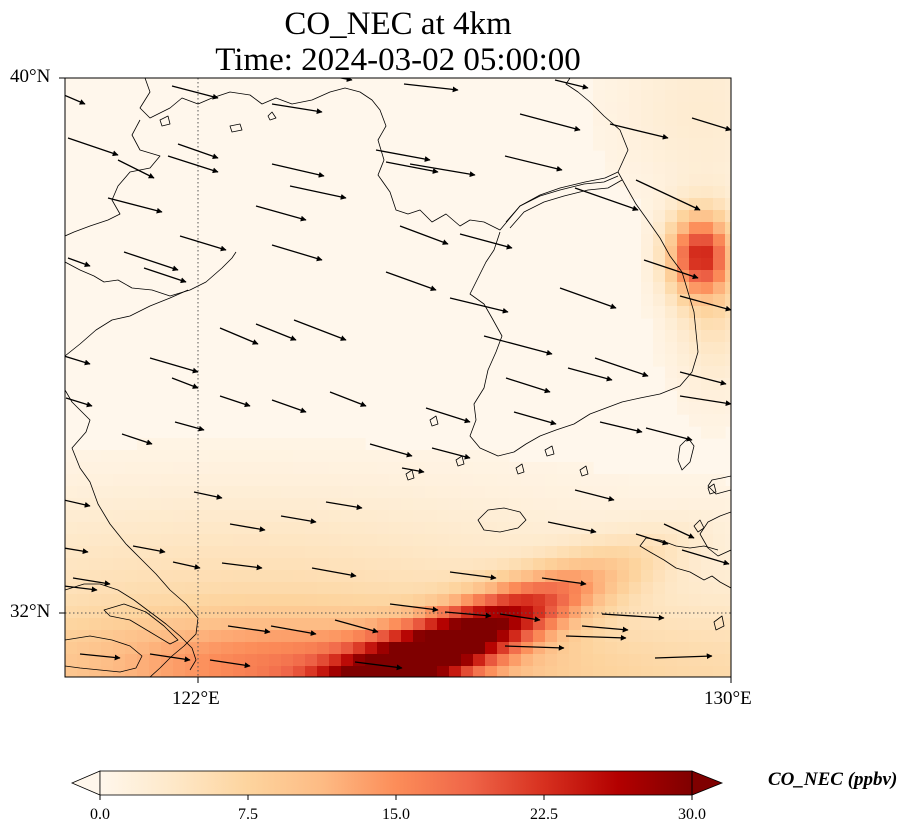 Image resolution: width=920 pixels, height=836 pixels. Describe the element at coordinates (833, 779) in the screenshot. I see `colorbar-label: CO_NEC (ppbv)` at that location.